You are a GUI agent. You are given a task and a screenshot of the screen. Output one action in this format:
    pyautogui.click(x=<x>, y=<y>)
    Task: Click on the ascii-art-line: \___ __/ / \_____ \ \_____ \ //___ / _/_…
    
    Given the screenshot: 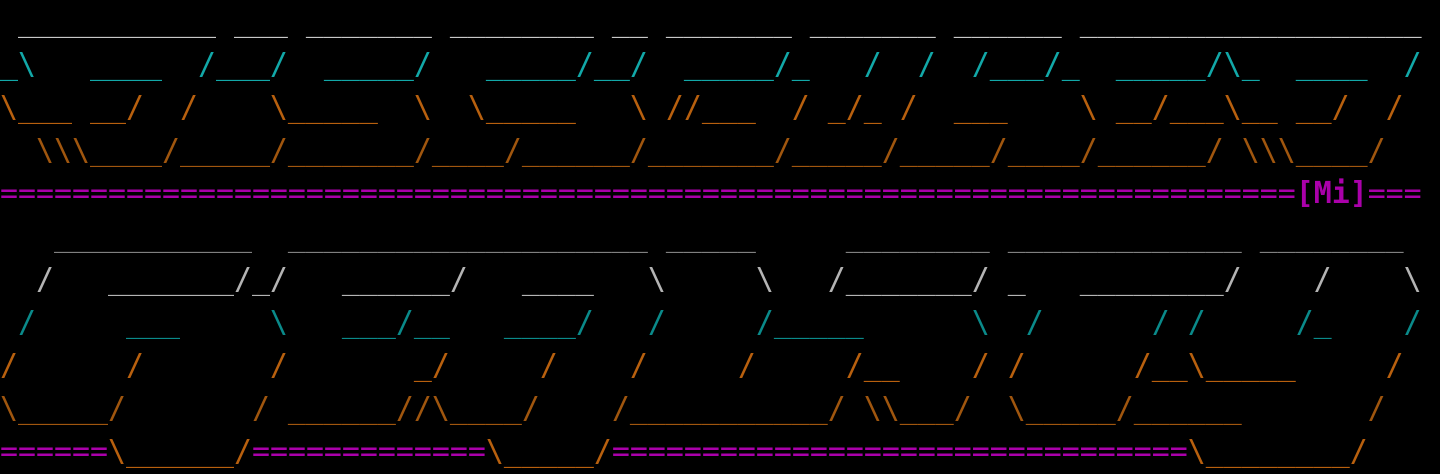 What is the action you would take?
    pyautogui.click(x=720, y=107)
    